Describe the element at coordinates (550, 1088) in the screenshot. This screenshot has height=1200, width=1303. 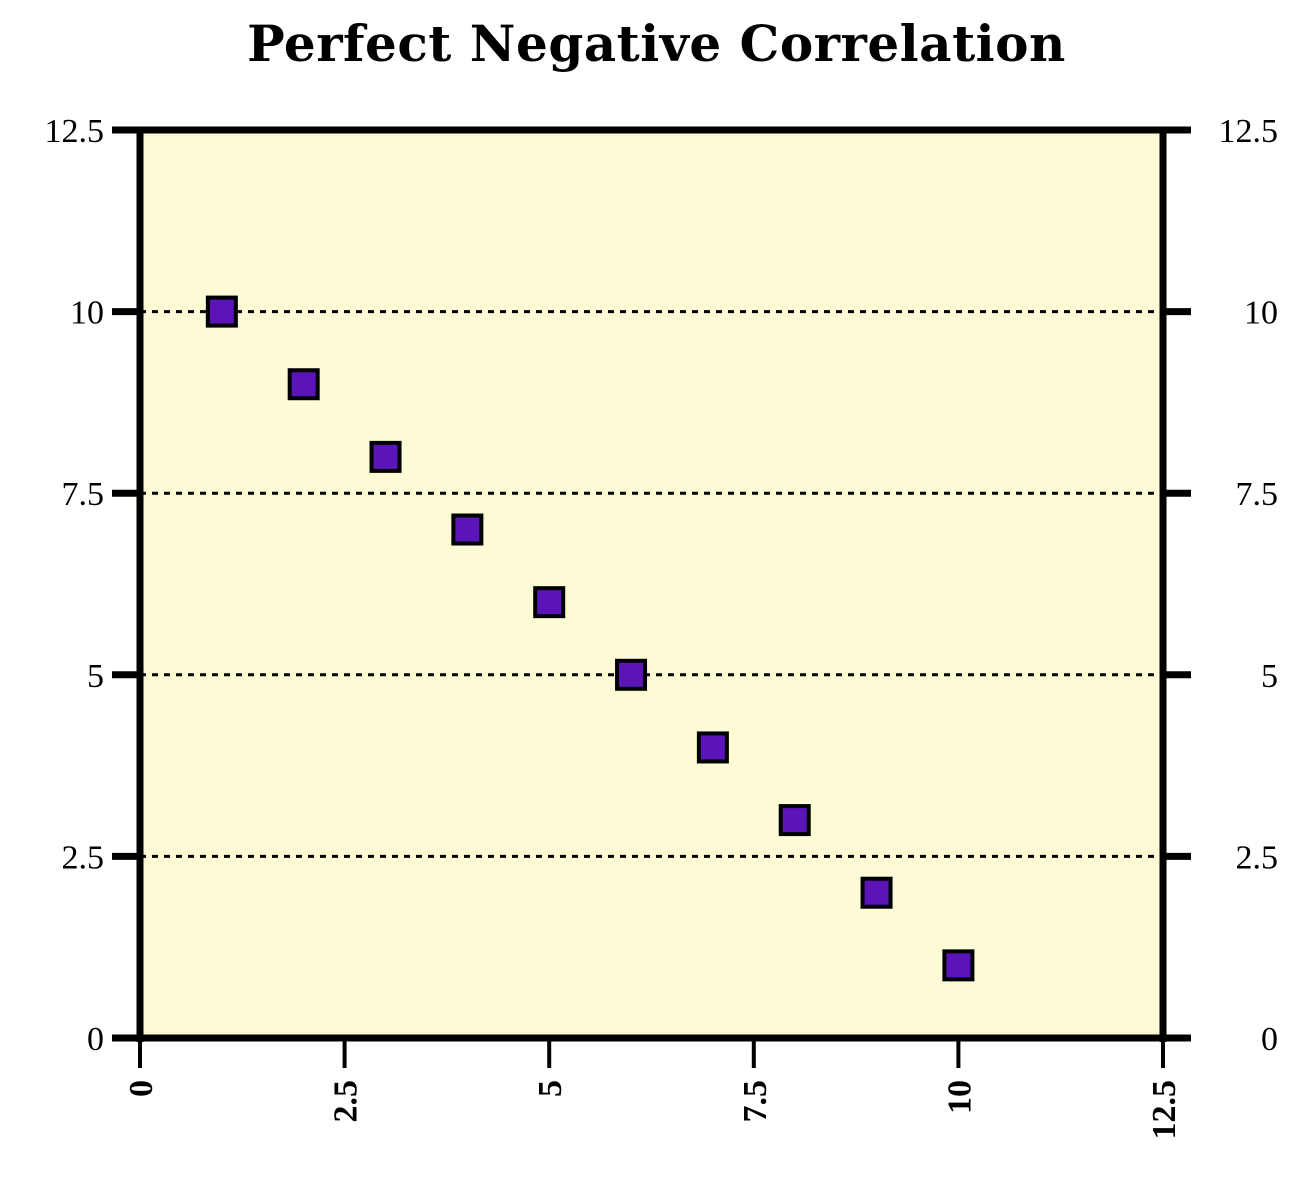
I see `x-tick-label: 5` at that location.